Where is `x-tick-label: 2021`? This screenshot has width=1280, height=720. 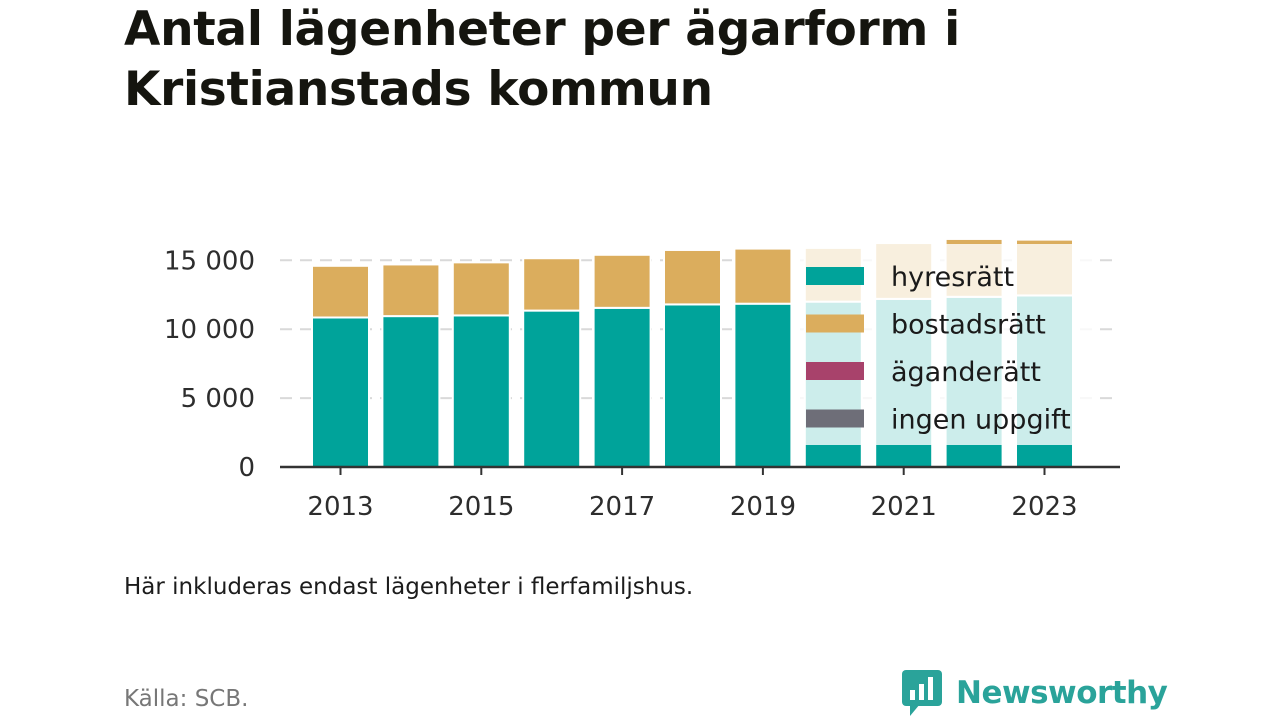
x-tick-label: 2021 is located at coordinates (904, 507).